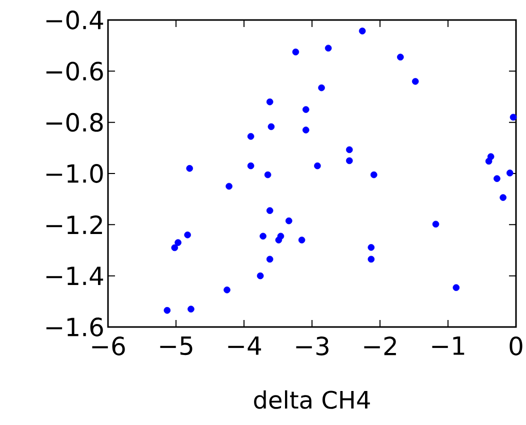  What do you see at coordinates (74, 173) in the screenshot?
I see `y-tick-label: −1.0` at bounding box center [74, 173].